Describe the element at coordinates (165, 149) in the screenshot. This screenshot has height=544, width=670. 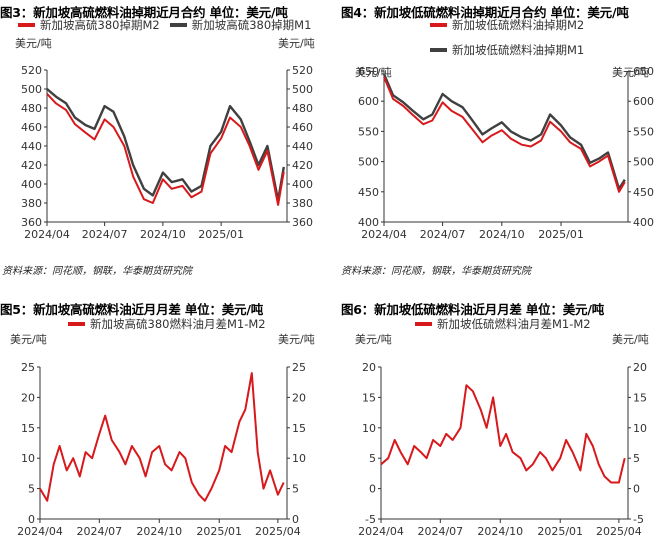
I see `chart3-series-line-m2` at that location.